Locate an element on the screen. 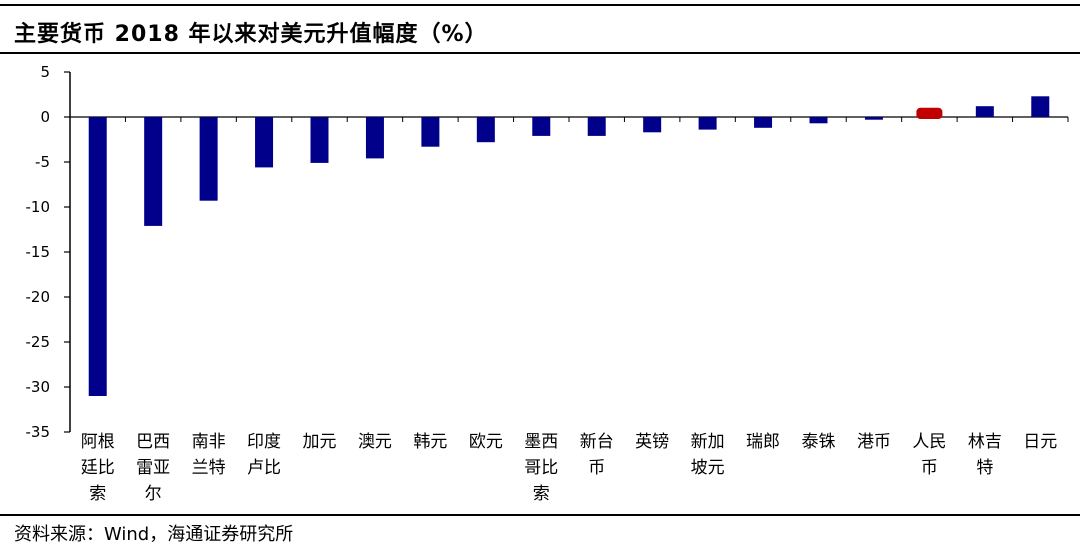 The width and height of the screenshot is (1080, 550). category-label: 英镑 is located at coordinates (652, 442).